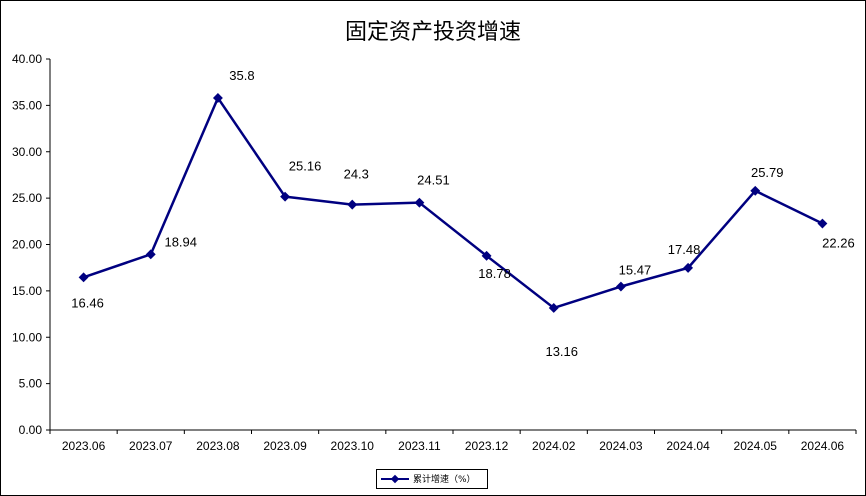 This screenshot has height=496, width=866. Describe the element at coordinates (767, 172) in the screenshot. I see `data-label: 25.79` at that location.